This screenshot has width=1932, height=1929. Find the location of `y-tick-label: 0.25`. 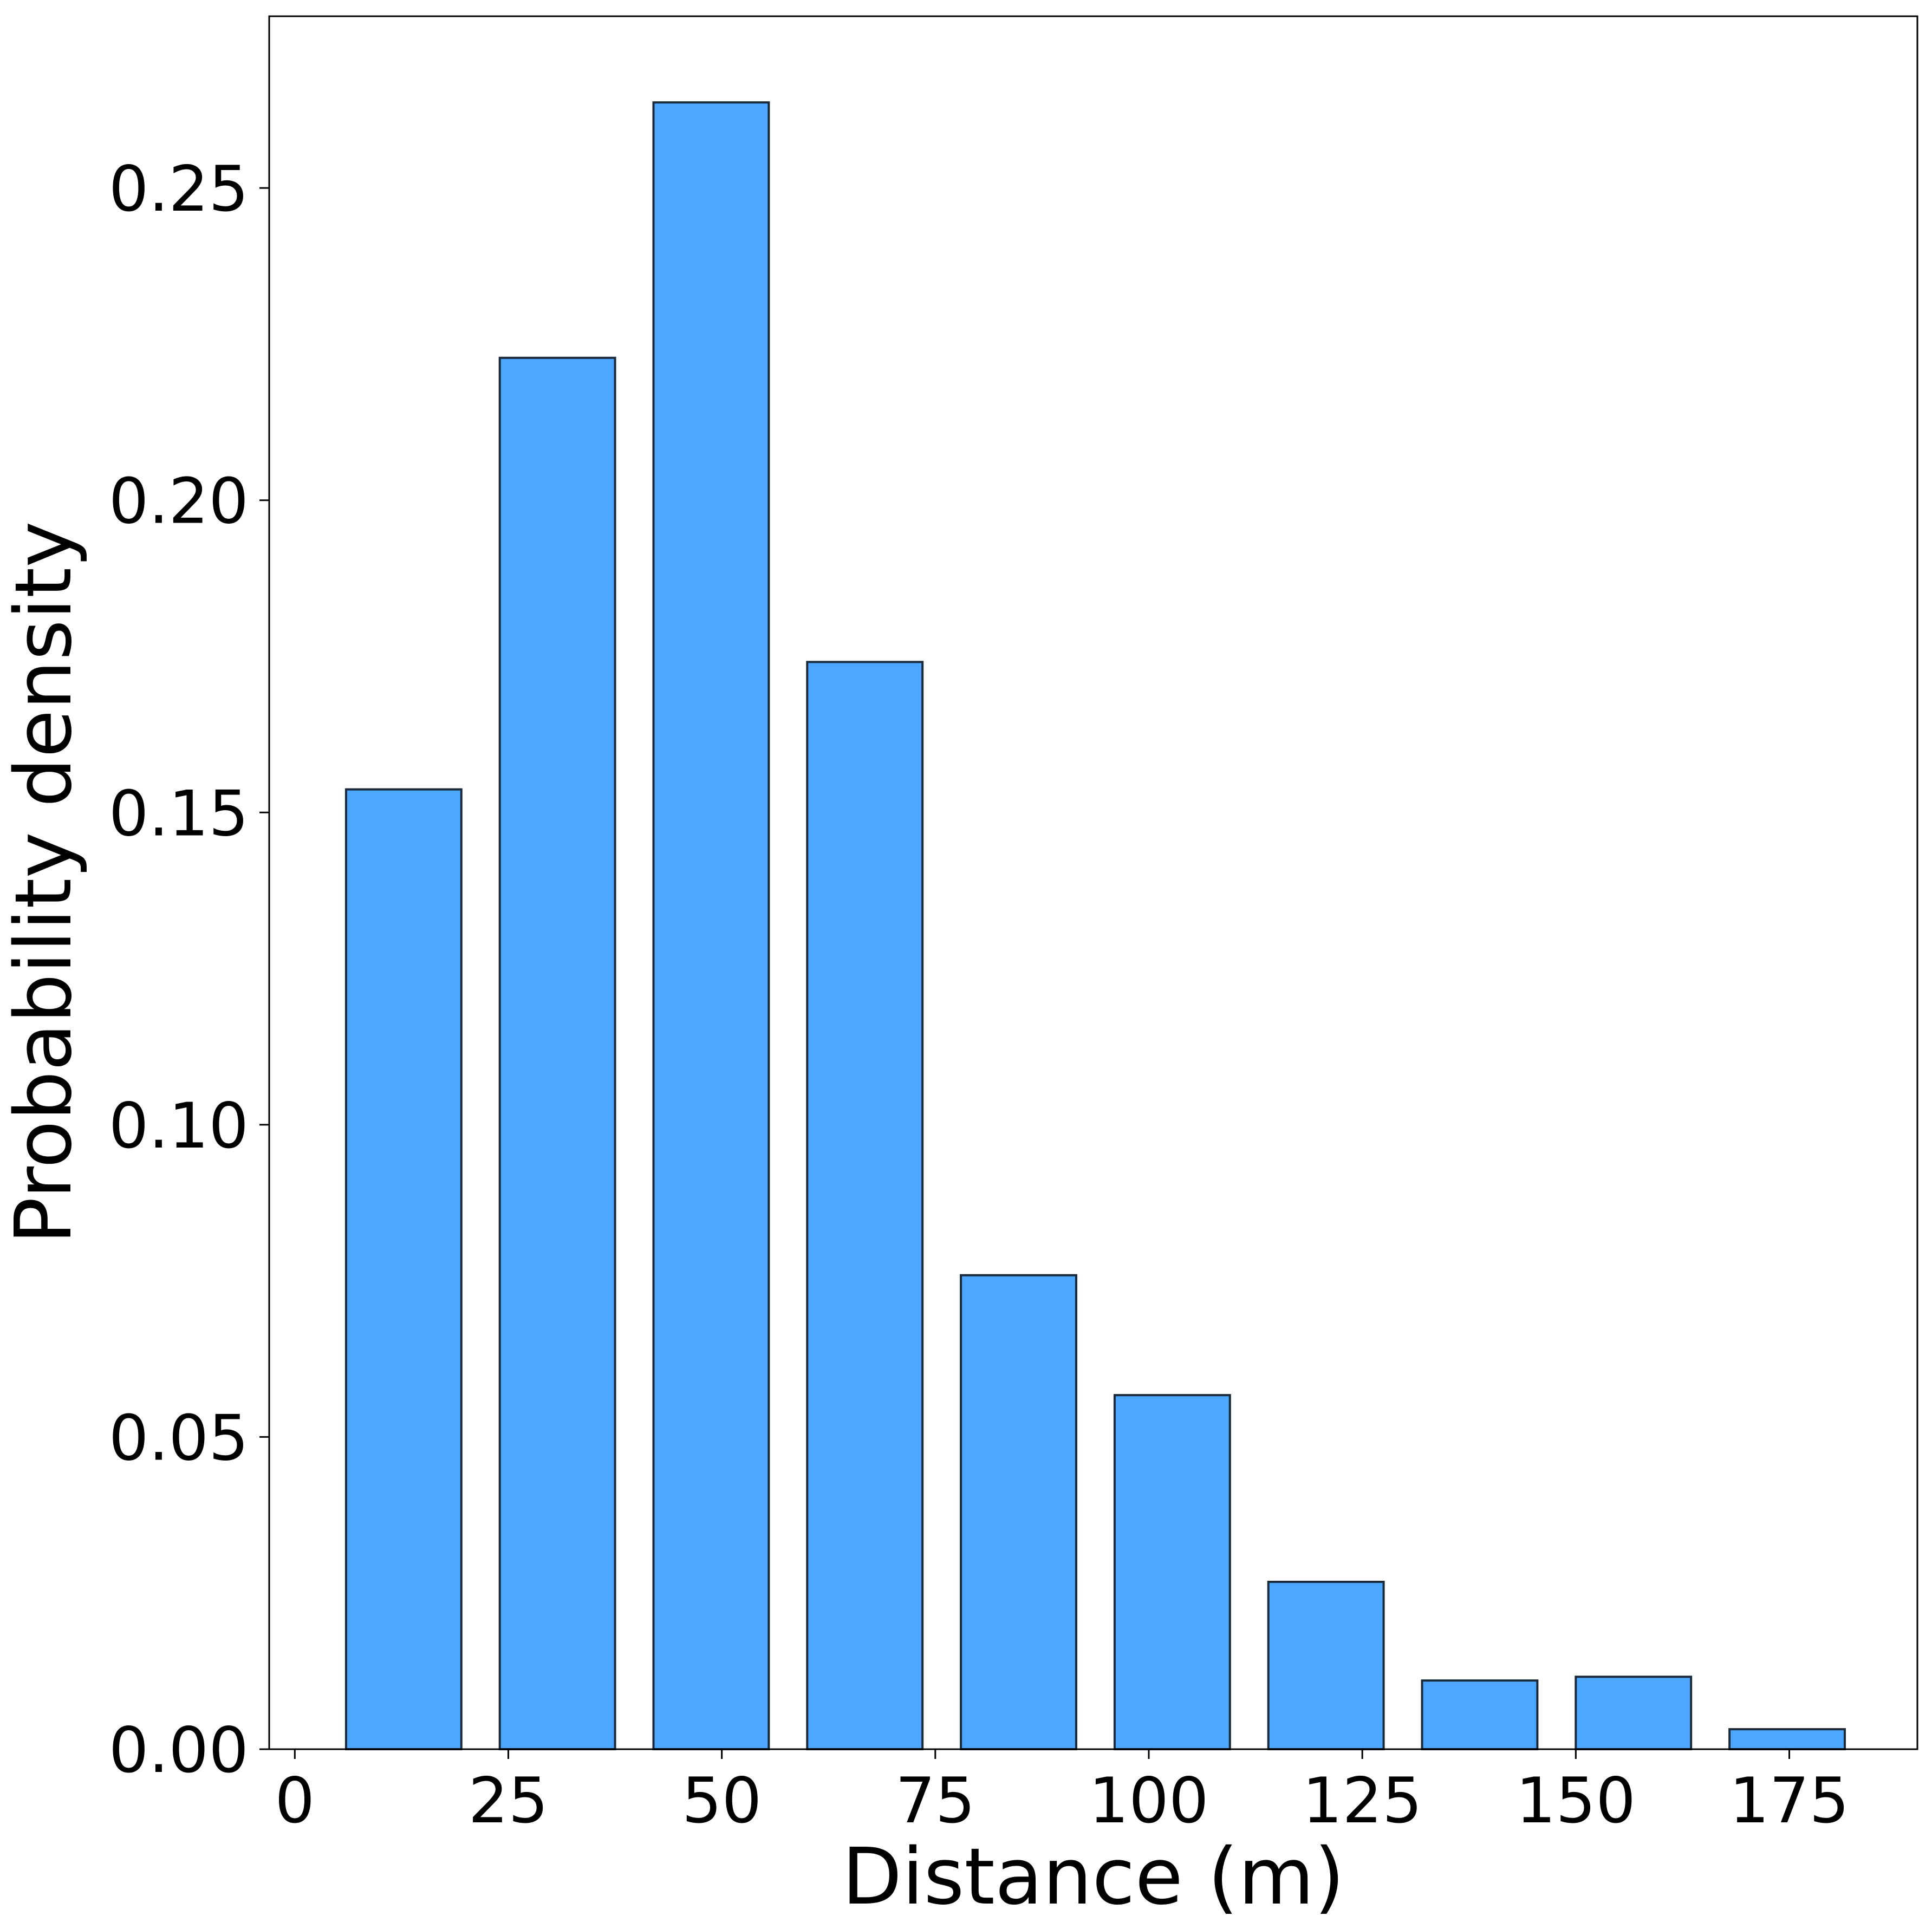

y-tick-label: 0.25 is located at coordinates (179, 190).